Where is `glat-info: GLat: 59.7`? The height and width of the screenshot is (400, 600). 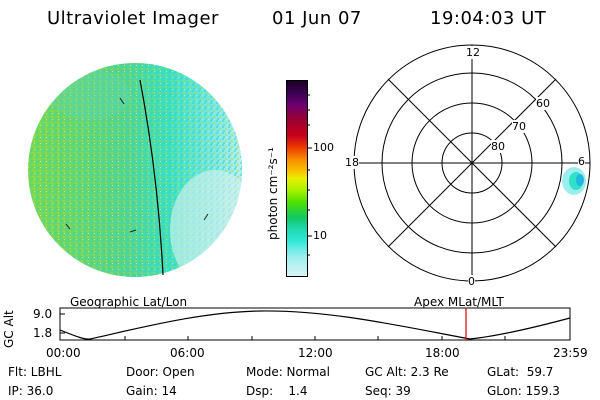
glat-info: GLat: 59.7 is located at coordinates (520, 372).